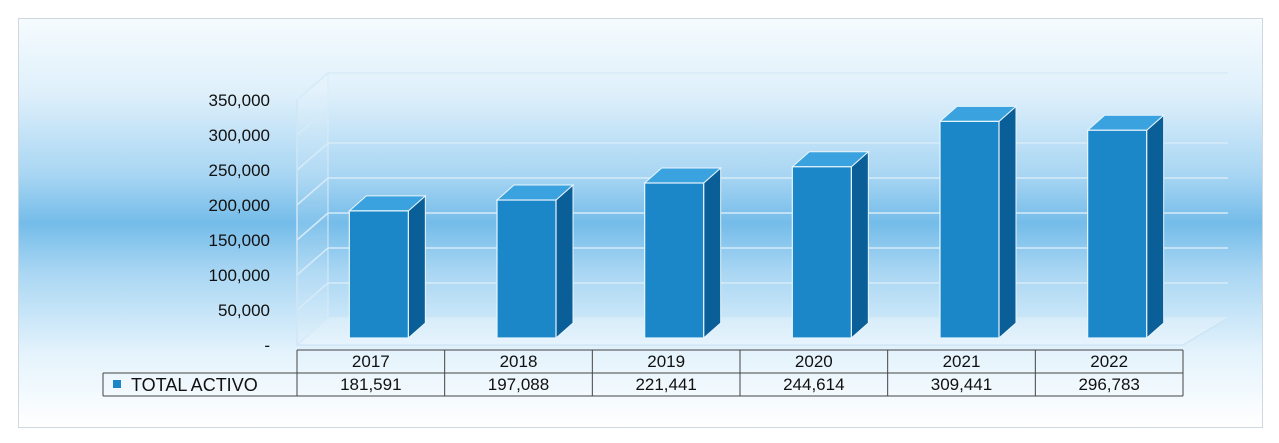 The width and height of the screenshot is (1279, 443). What do you see at coordinates (244, 310) in the screenshot?
I see `y-tick-label: 50,000` at bounding box center [244, 310].